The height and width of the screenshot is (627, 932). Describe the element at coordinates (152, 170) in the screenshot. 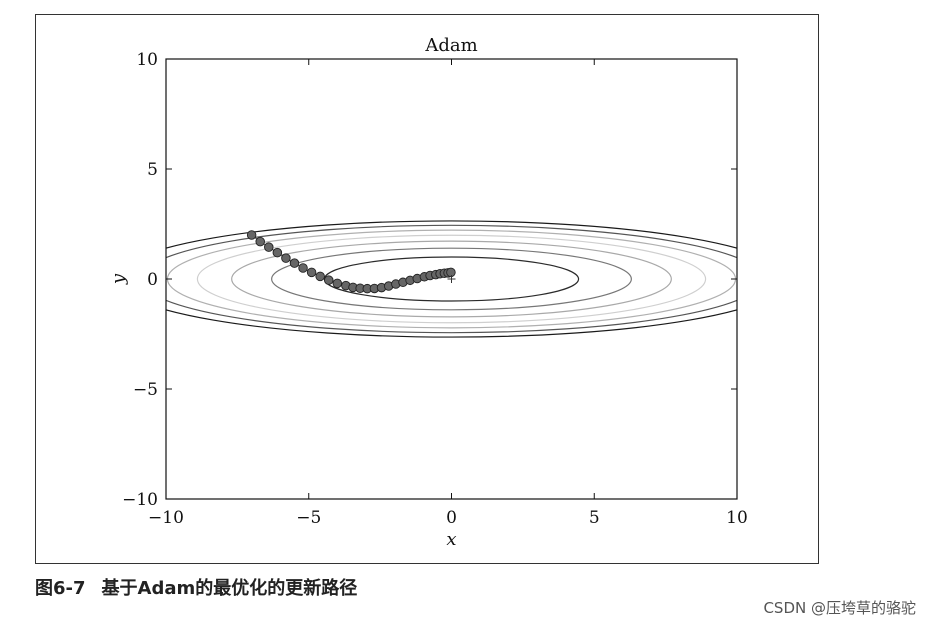

I see `y-tick-label: 5` at that location.